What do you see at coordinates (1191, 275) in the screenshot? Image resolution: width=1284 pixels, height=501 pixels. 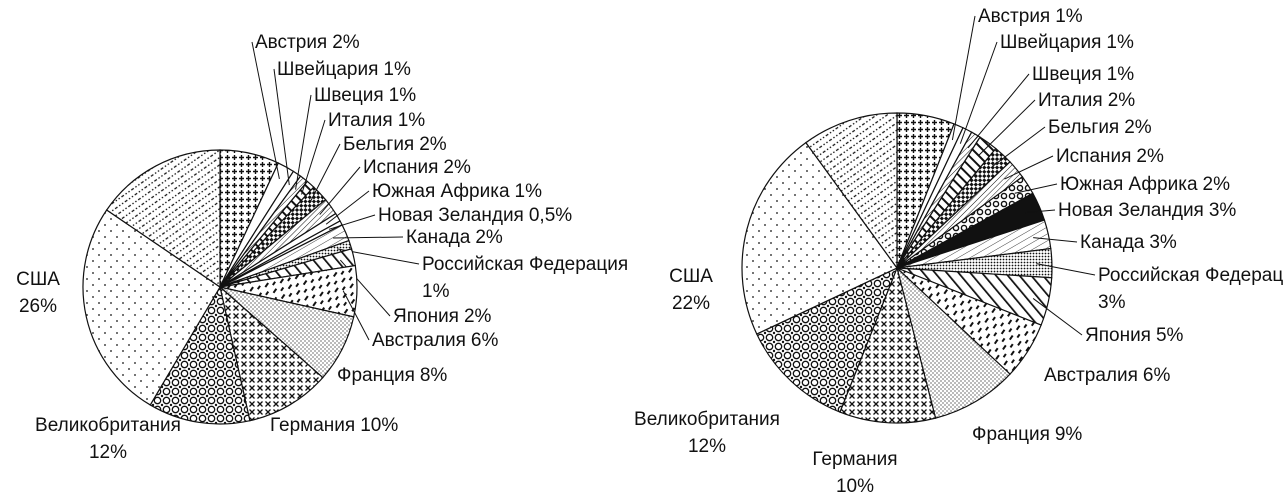 I see `label-category: Российская Федерация` at bounding box center [1191, 275].